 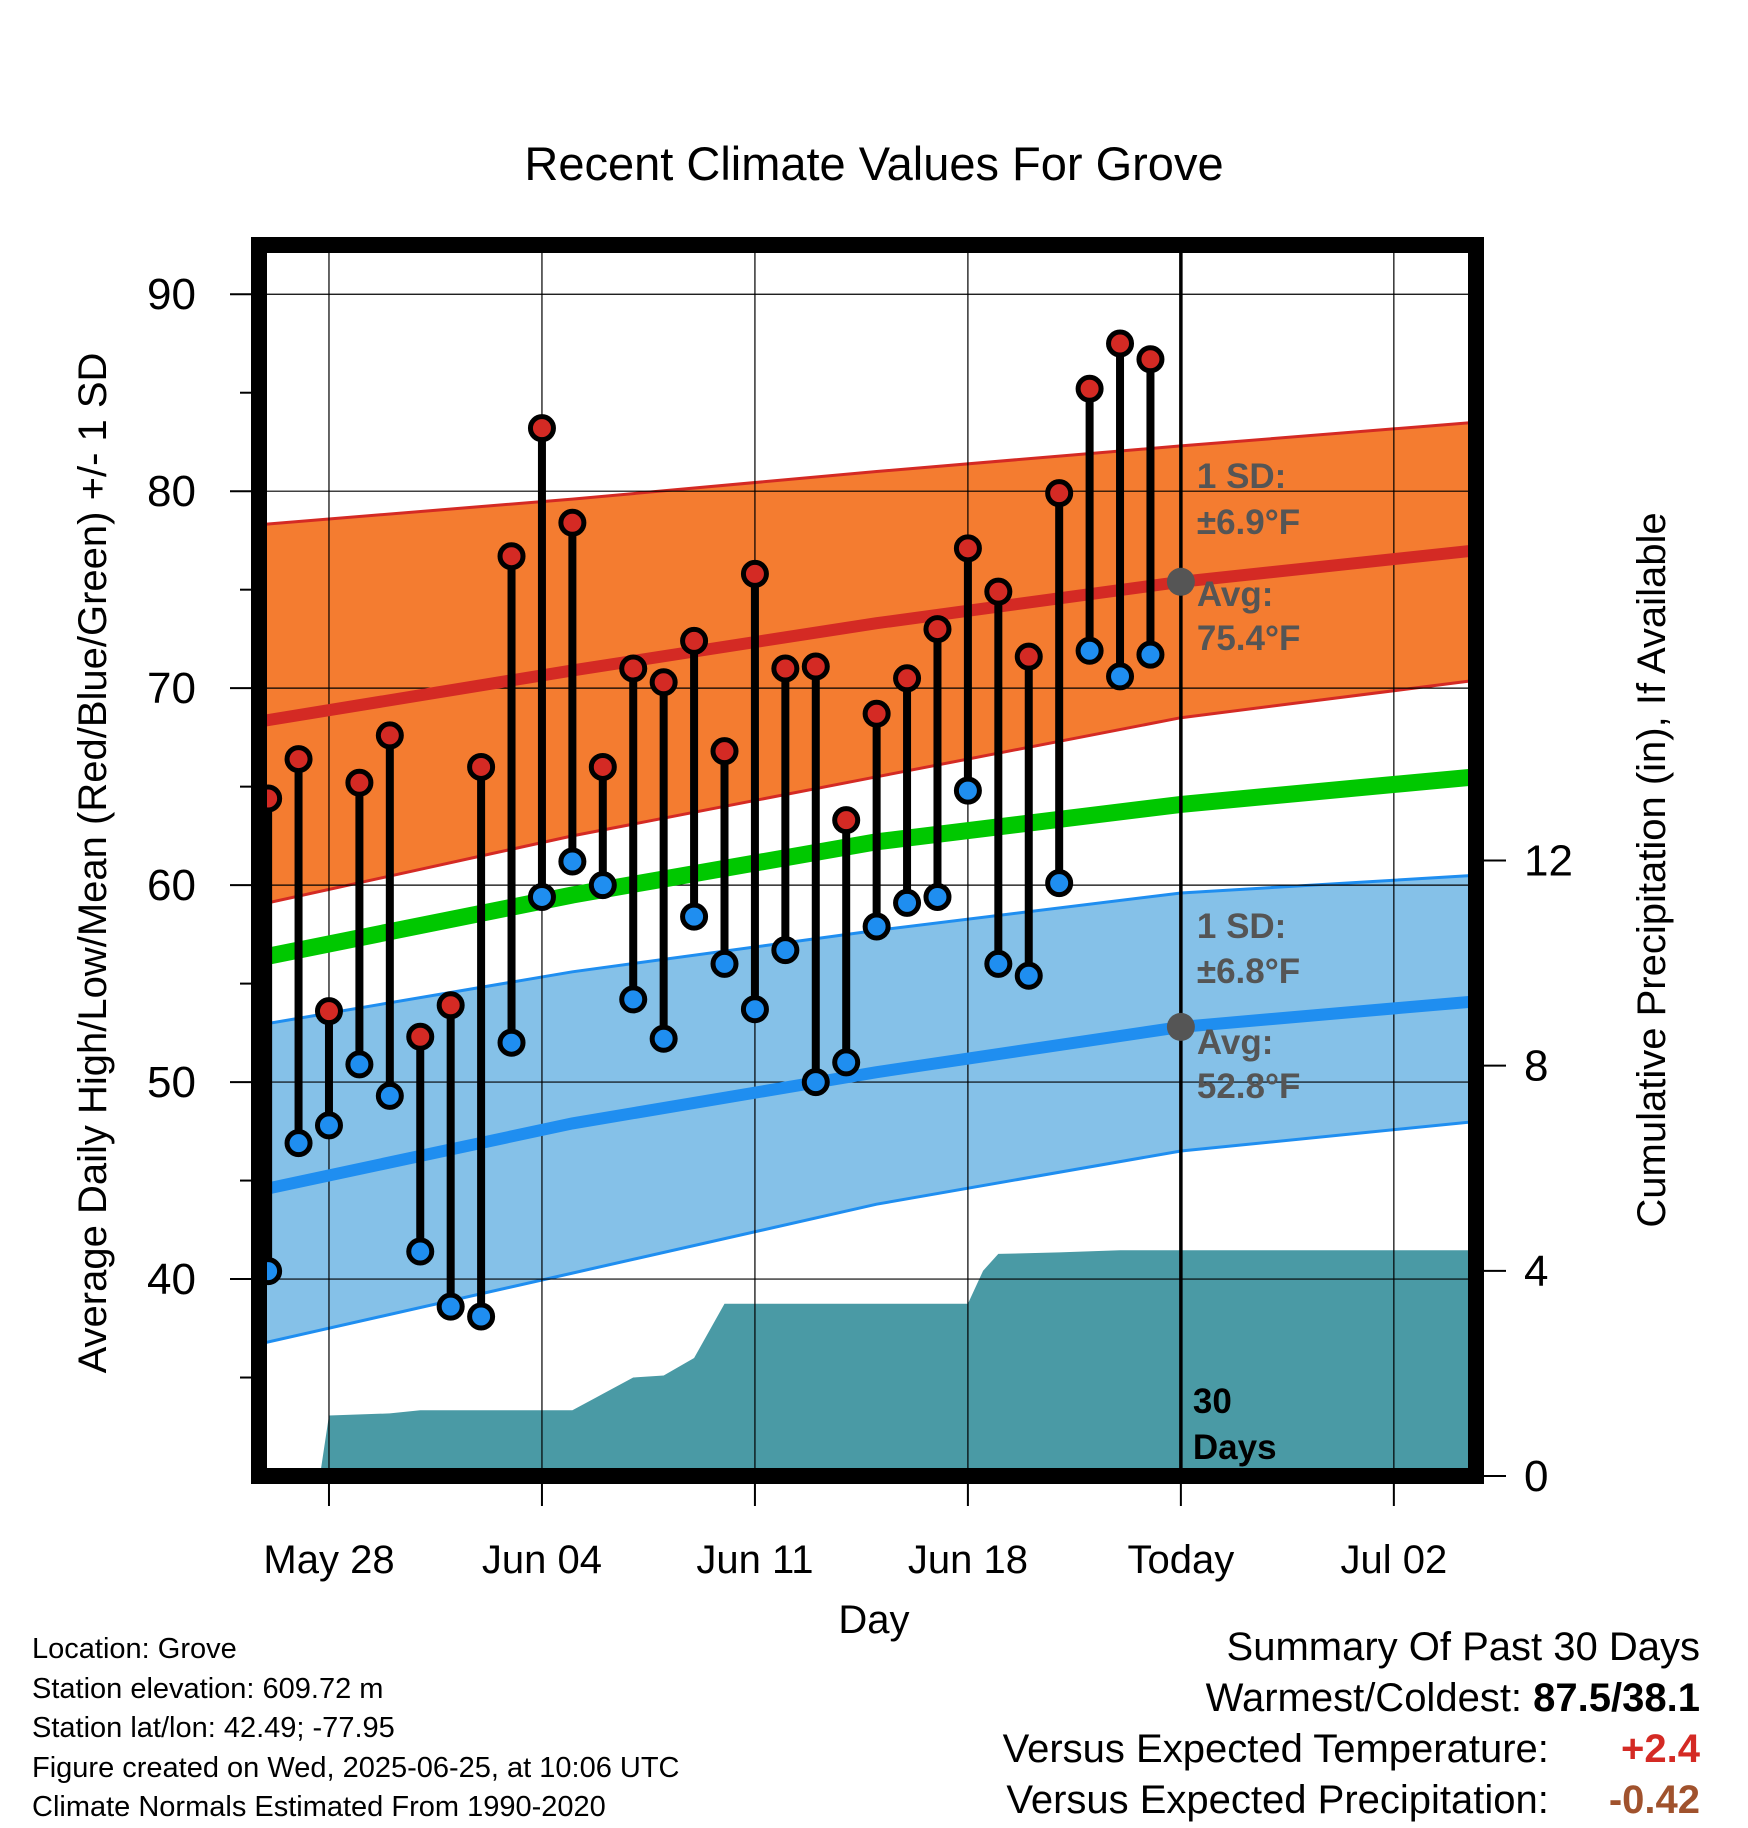 What do you see at coordinates (867, 1363) in the screenshot?
I see `precipitation-area` at bounding box center [867, 1363].